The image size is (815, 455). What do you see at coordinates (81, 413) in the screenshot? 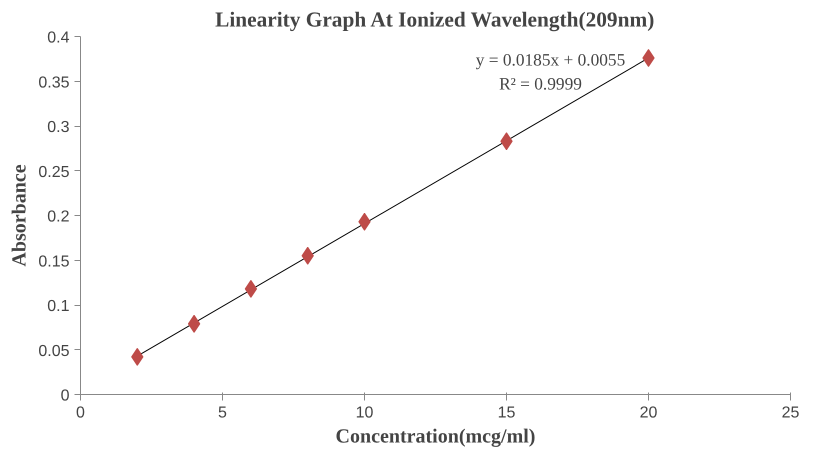
I see `x-tick-label: 0` at bounding box center [81, 413].